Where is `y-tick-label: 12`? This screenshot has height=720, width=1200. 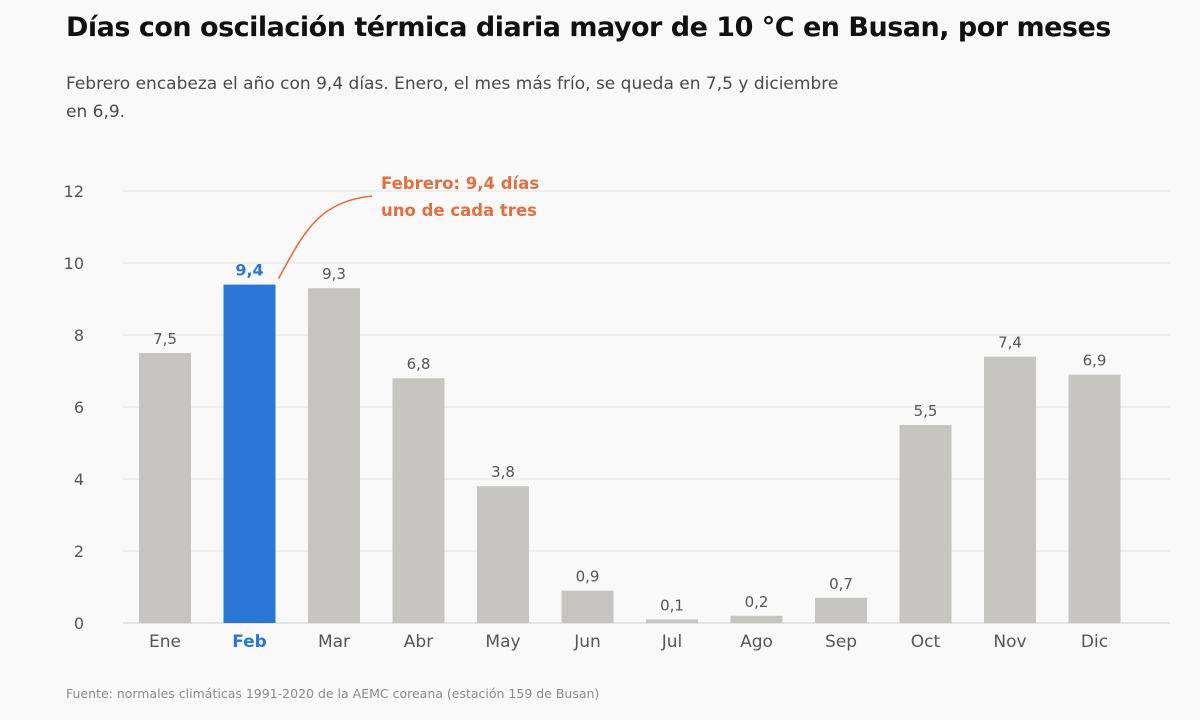 y-tick-label: 12 is located at coordinates (74, 191).